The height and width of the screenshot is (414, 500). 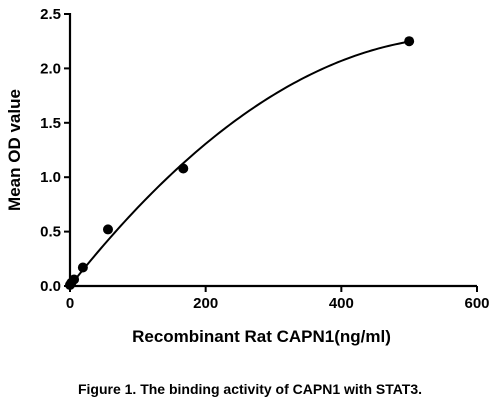 I want to click on y-tick-label: 1.0, so click(x=50, y=177).